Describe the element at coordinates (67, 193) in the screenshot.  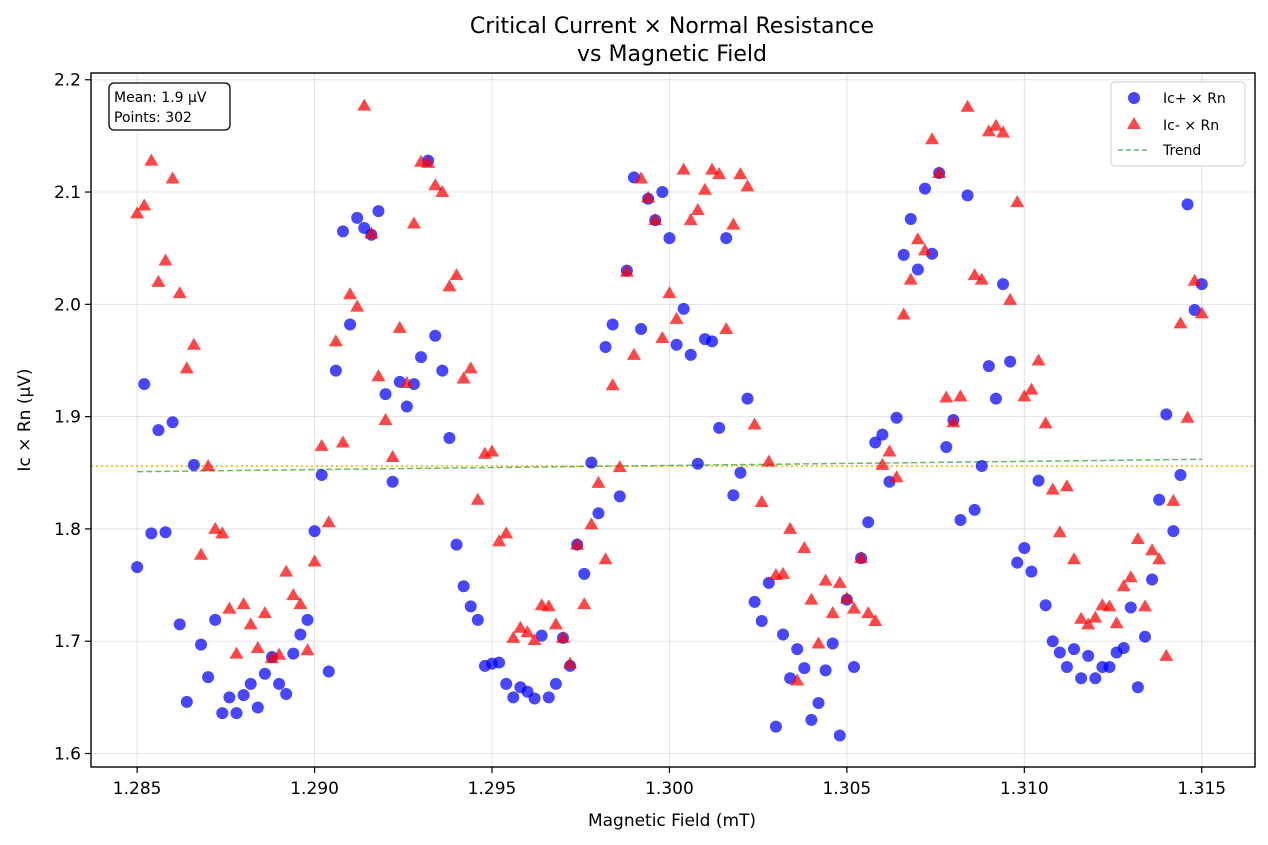
I see `y-tick-label: 2.1` at that location.